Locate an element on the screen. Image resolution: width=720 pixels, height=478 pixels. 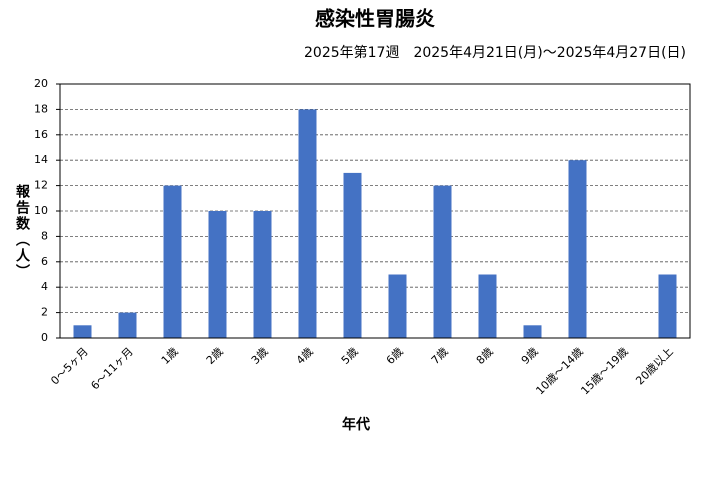
x-tick-label: 20歳以上 is located at coordinates (654, 366).